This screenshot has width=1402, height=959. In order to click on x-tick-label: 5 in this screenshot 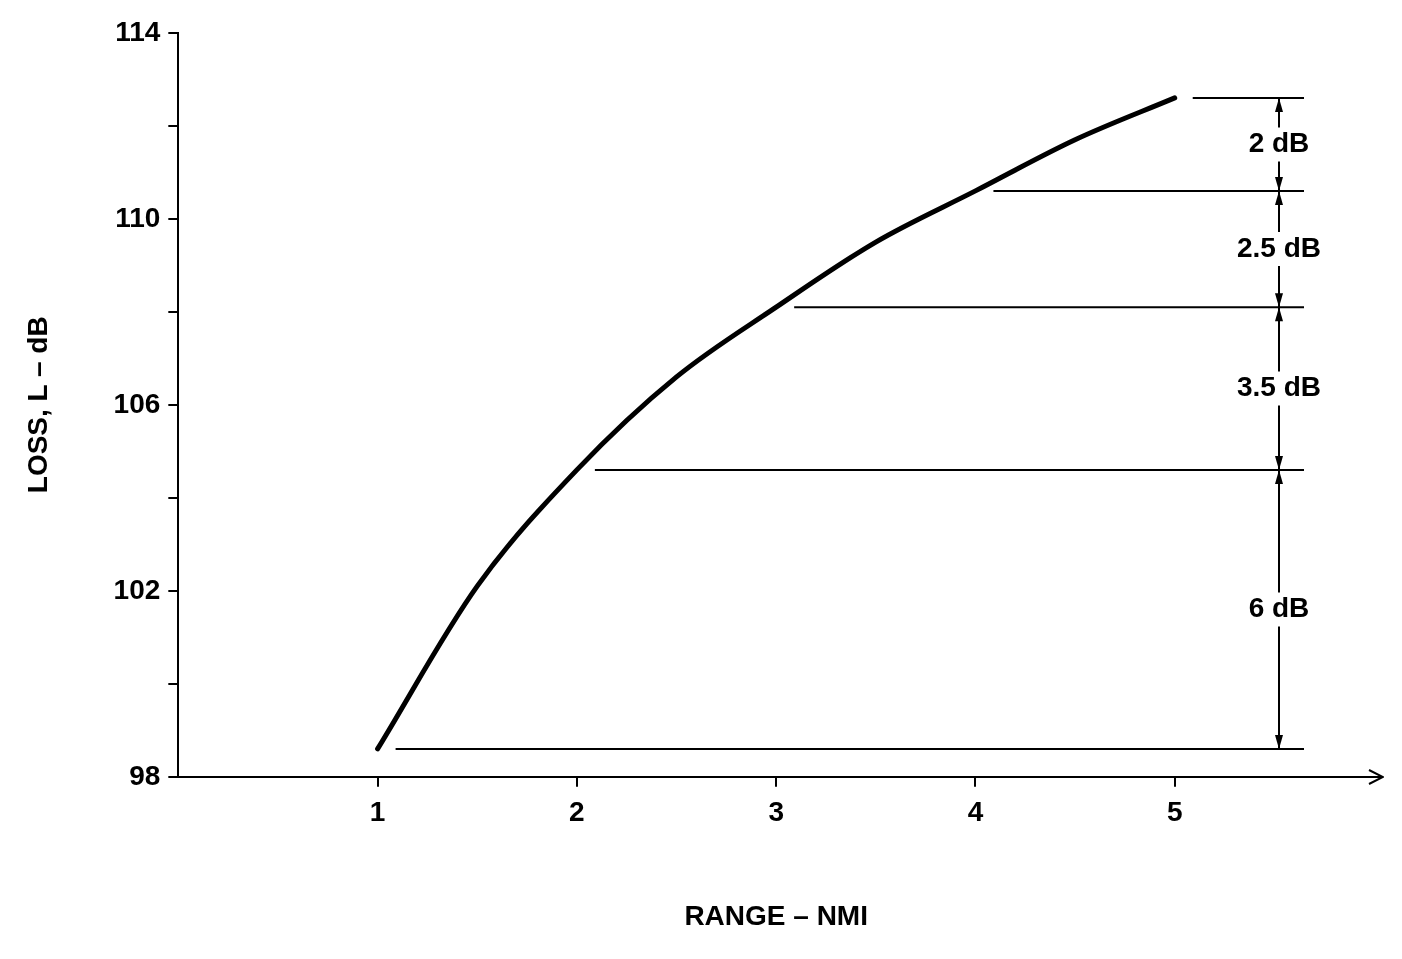, I will do `click(1174, 812)`.